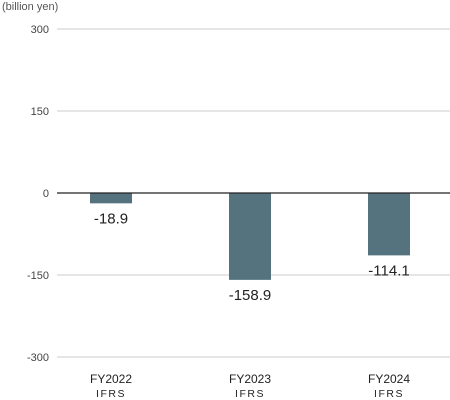 This screenshot has width=450, height=400. Describe the element at coordinates (30, 7) in the screenshot. I see `y-axis-unit-label: (billion yen)` at that location.